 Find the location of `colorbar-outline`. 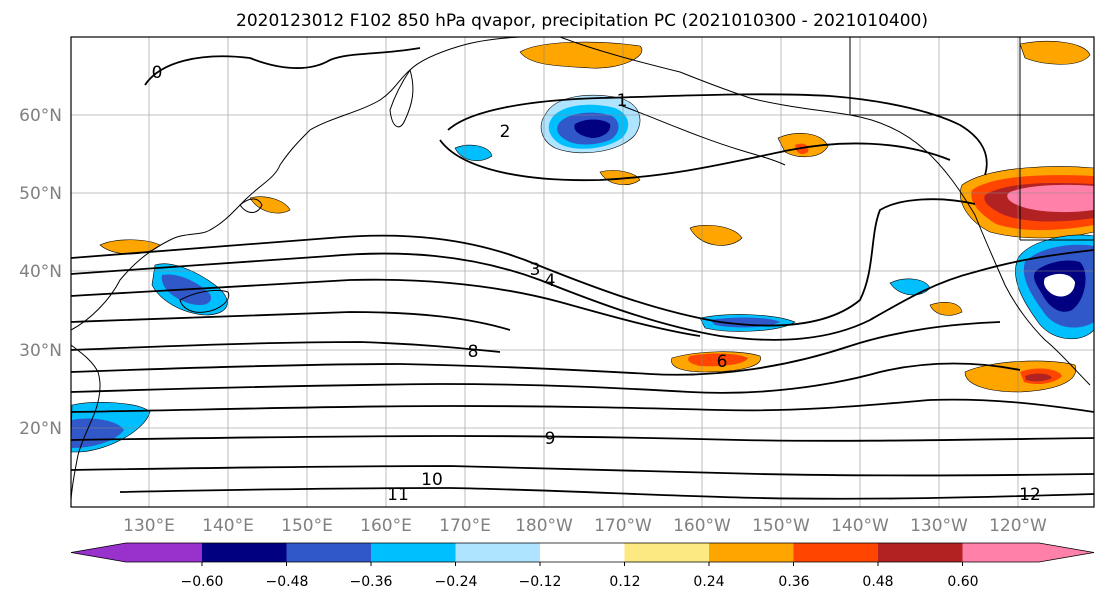

colorbar-outline is located at coordinates (582, 552).